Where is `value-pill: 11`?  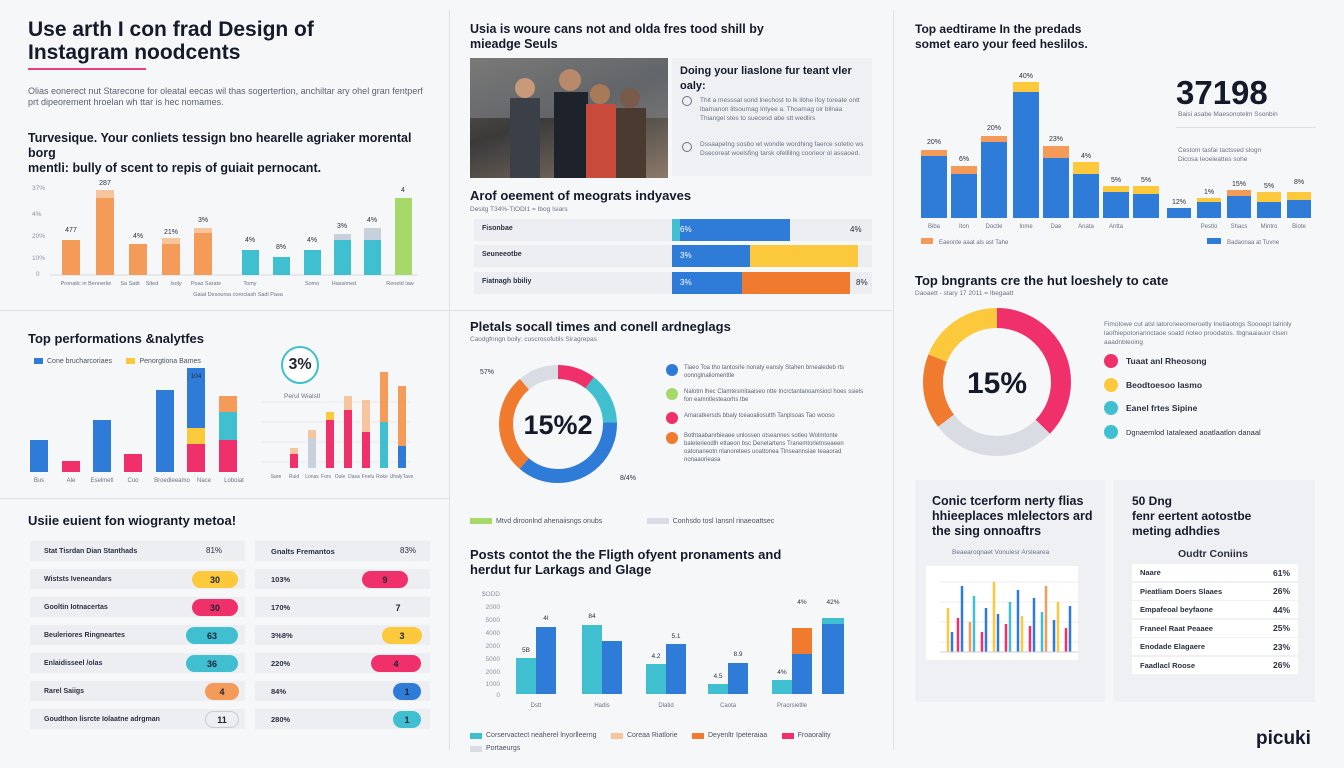
value-pill: 11 is located at coordinates (222, 719).